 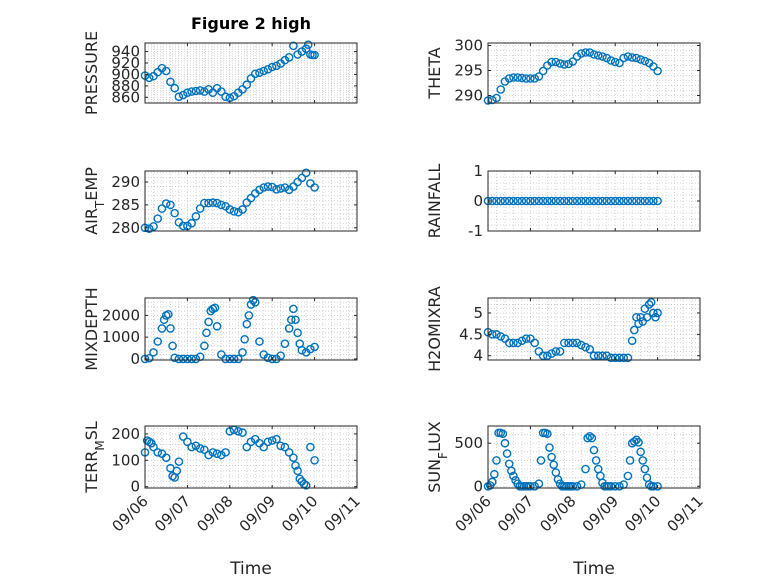 What do you see at coordinates (434, 201) in the screenshot?
I see `y-axis-title-part: RAINFALL` at bounding box center [434, 201].